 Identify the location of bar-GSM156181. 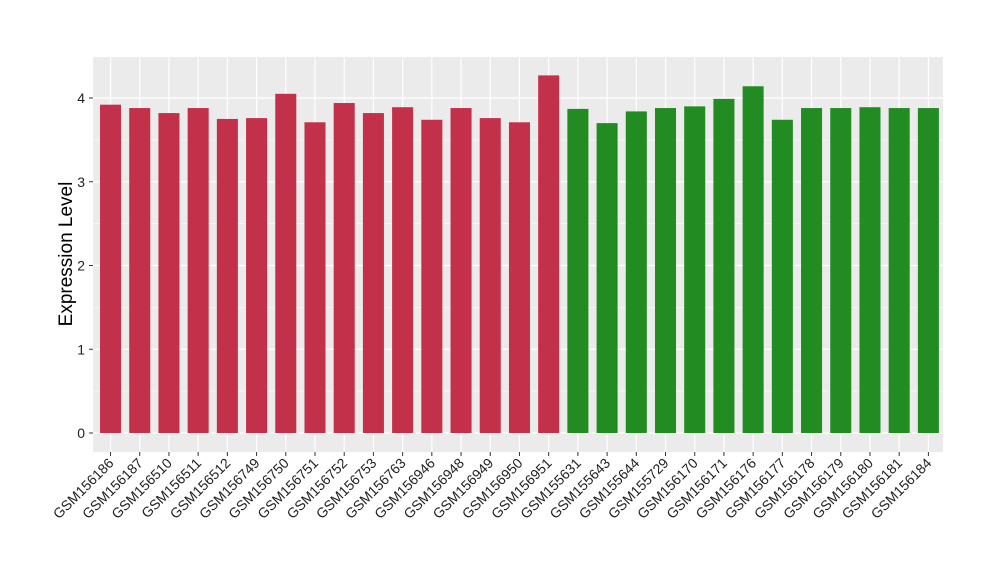
(899, 271).